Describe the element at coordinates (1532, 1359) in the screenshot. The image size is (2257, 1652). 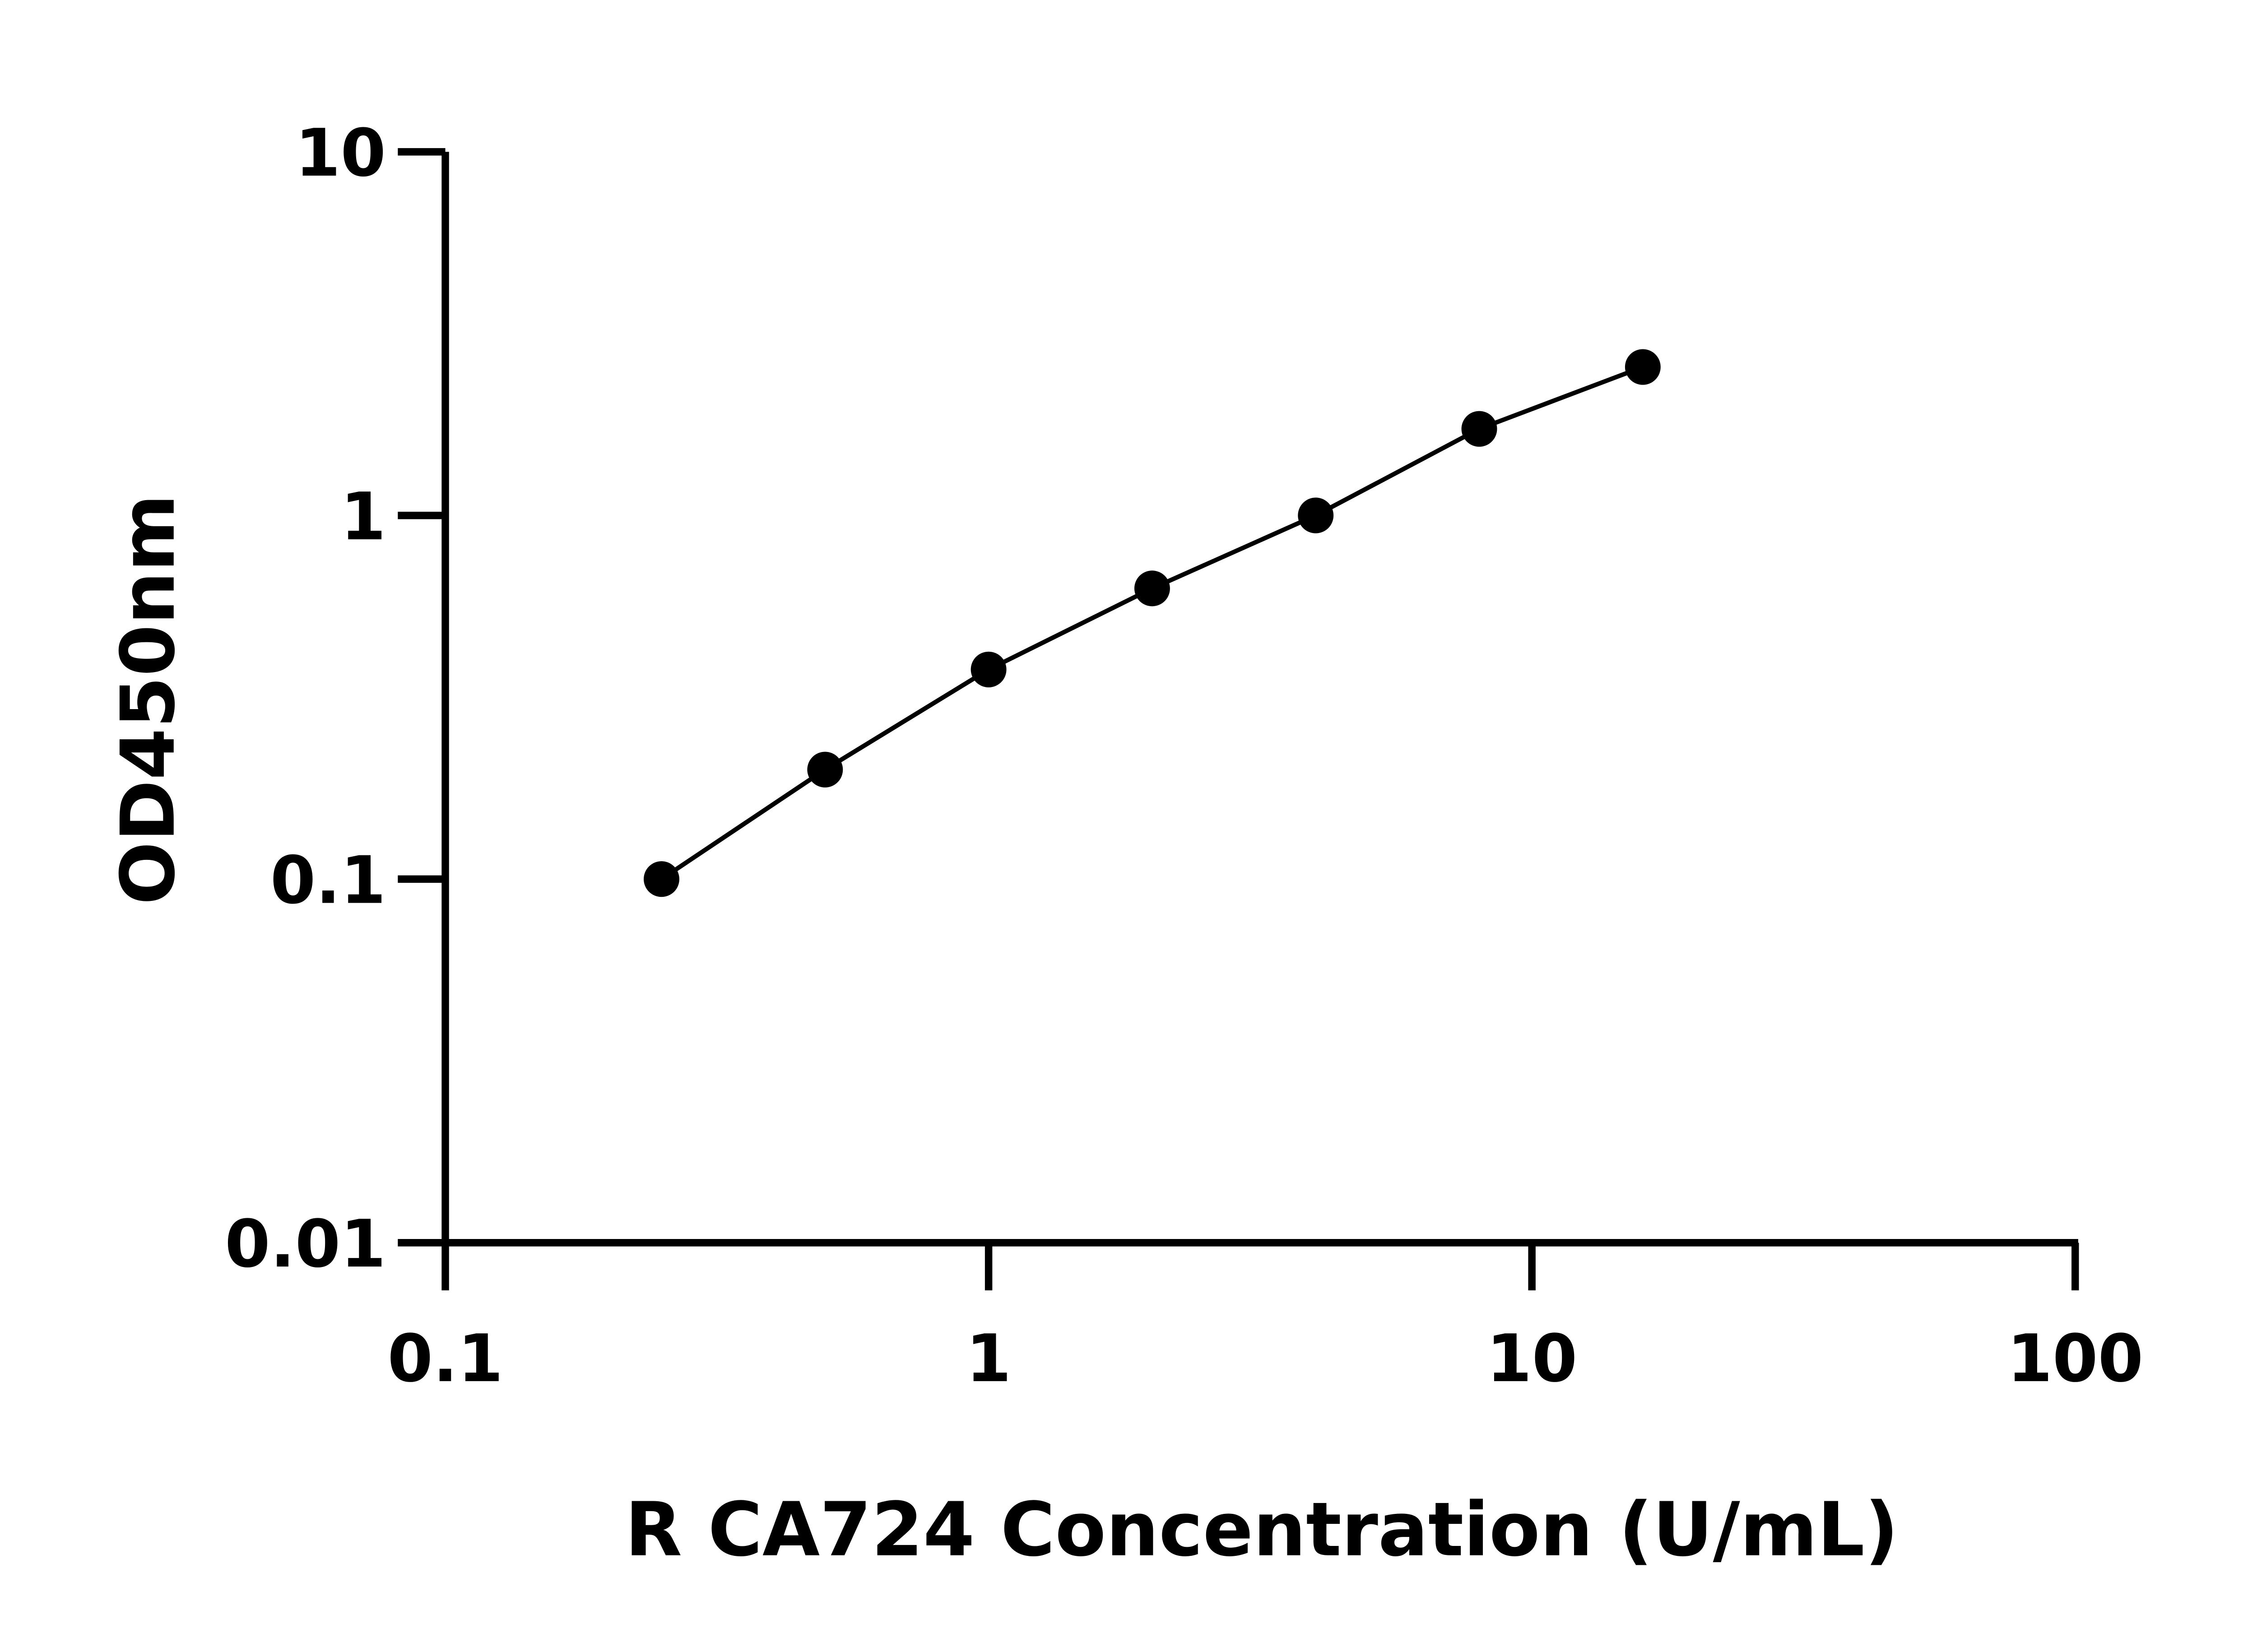
I see `x-tick-label: 10` at that location.